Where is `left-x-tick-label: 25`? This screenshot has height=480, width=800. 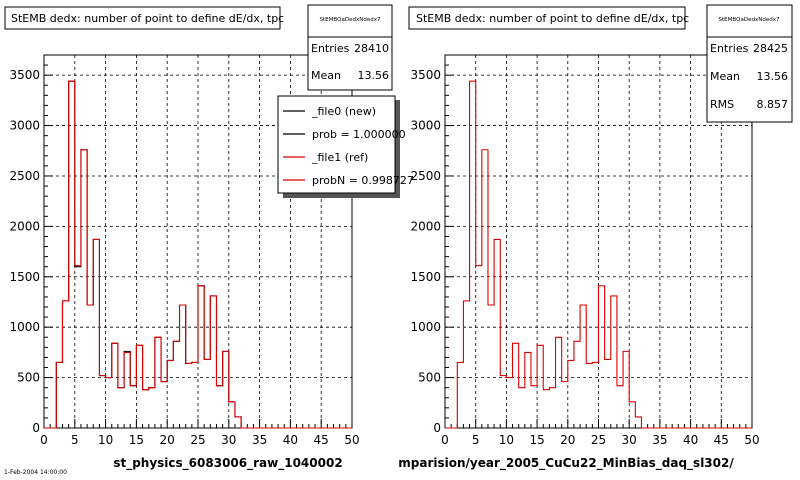 left-x-tick-label: 25 is located at coordinates (197, 440).